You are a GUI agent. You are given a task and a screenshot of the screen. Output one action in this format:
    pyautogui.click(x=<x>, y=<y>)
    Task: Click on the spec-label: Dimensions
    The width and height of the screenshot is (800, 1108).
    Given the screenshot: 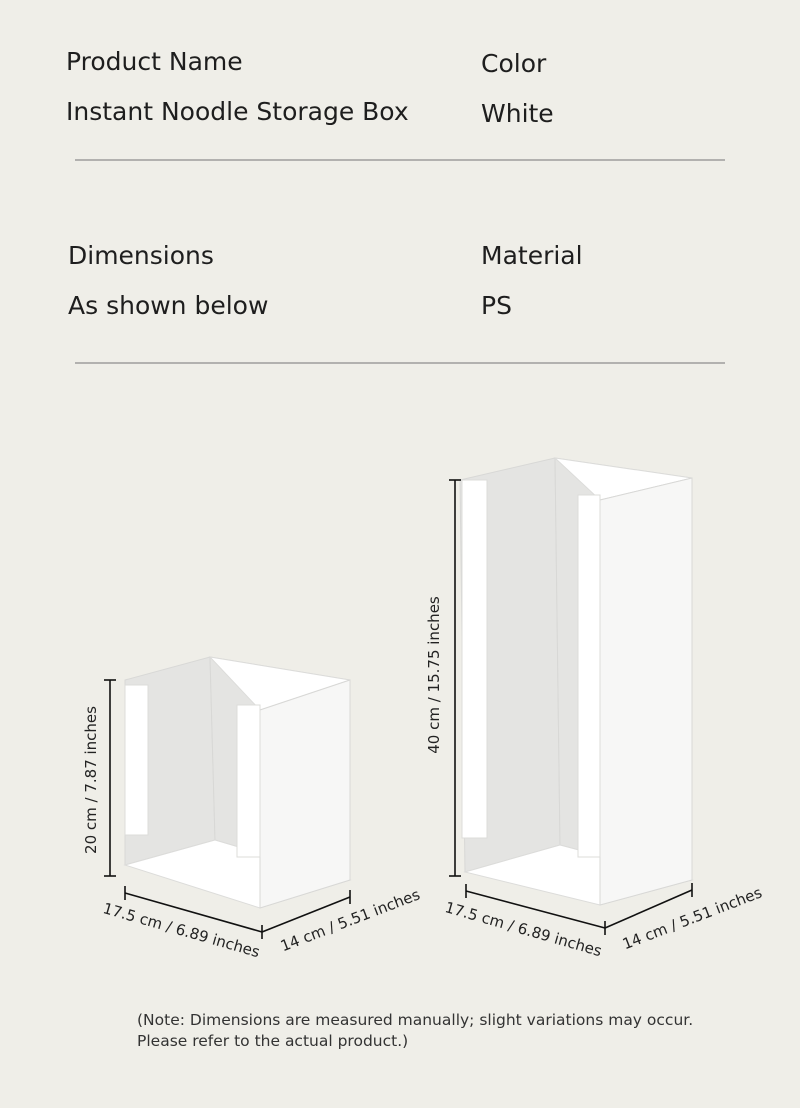 What is the action you would take?
    pyautogui.click(x=141, y=255)
    